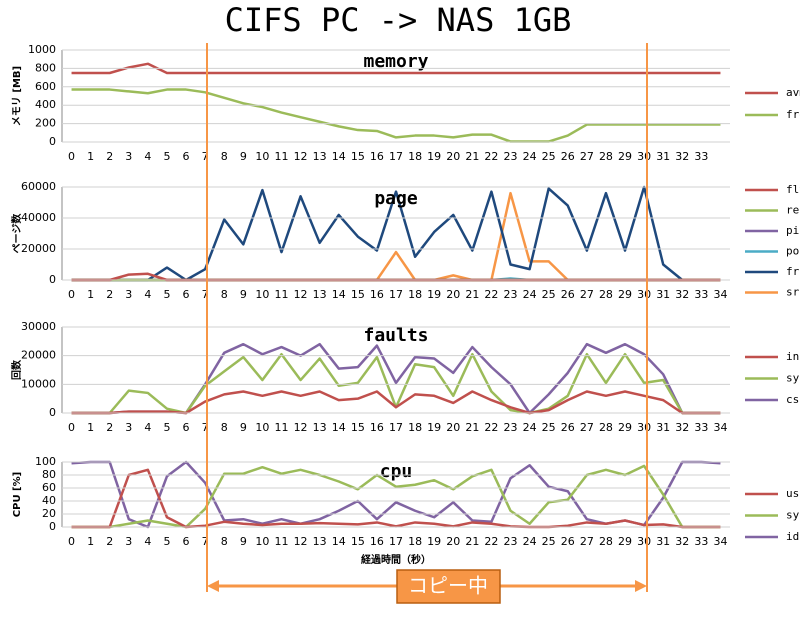 This screenshot has width=800, height=633. What do you see at coordinates (720, 294) in the screenshot?
I see `x-tick-label: 34` at bounding box center [720, 294].